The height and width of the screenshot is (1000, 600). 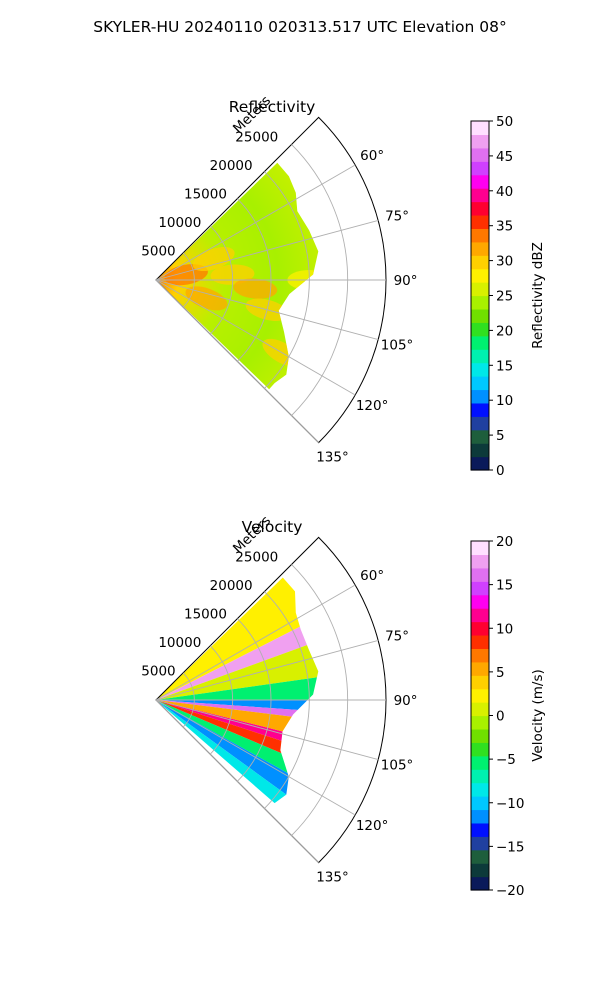 What do you see at coordinates (397, 636) in the screenshot?
I see `angle-tick-label: 75°` at bounding box center [397, 636].